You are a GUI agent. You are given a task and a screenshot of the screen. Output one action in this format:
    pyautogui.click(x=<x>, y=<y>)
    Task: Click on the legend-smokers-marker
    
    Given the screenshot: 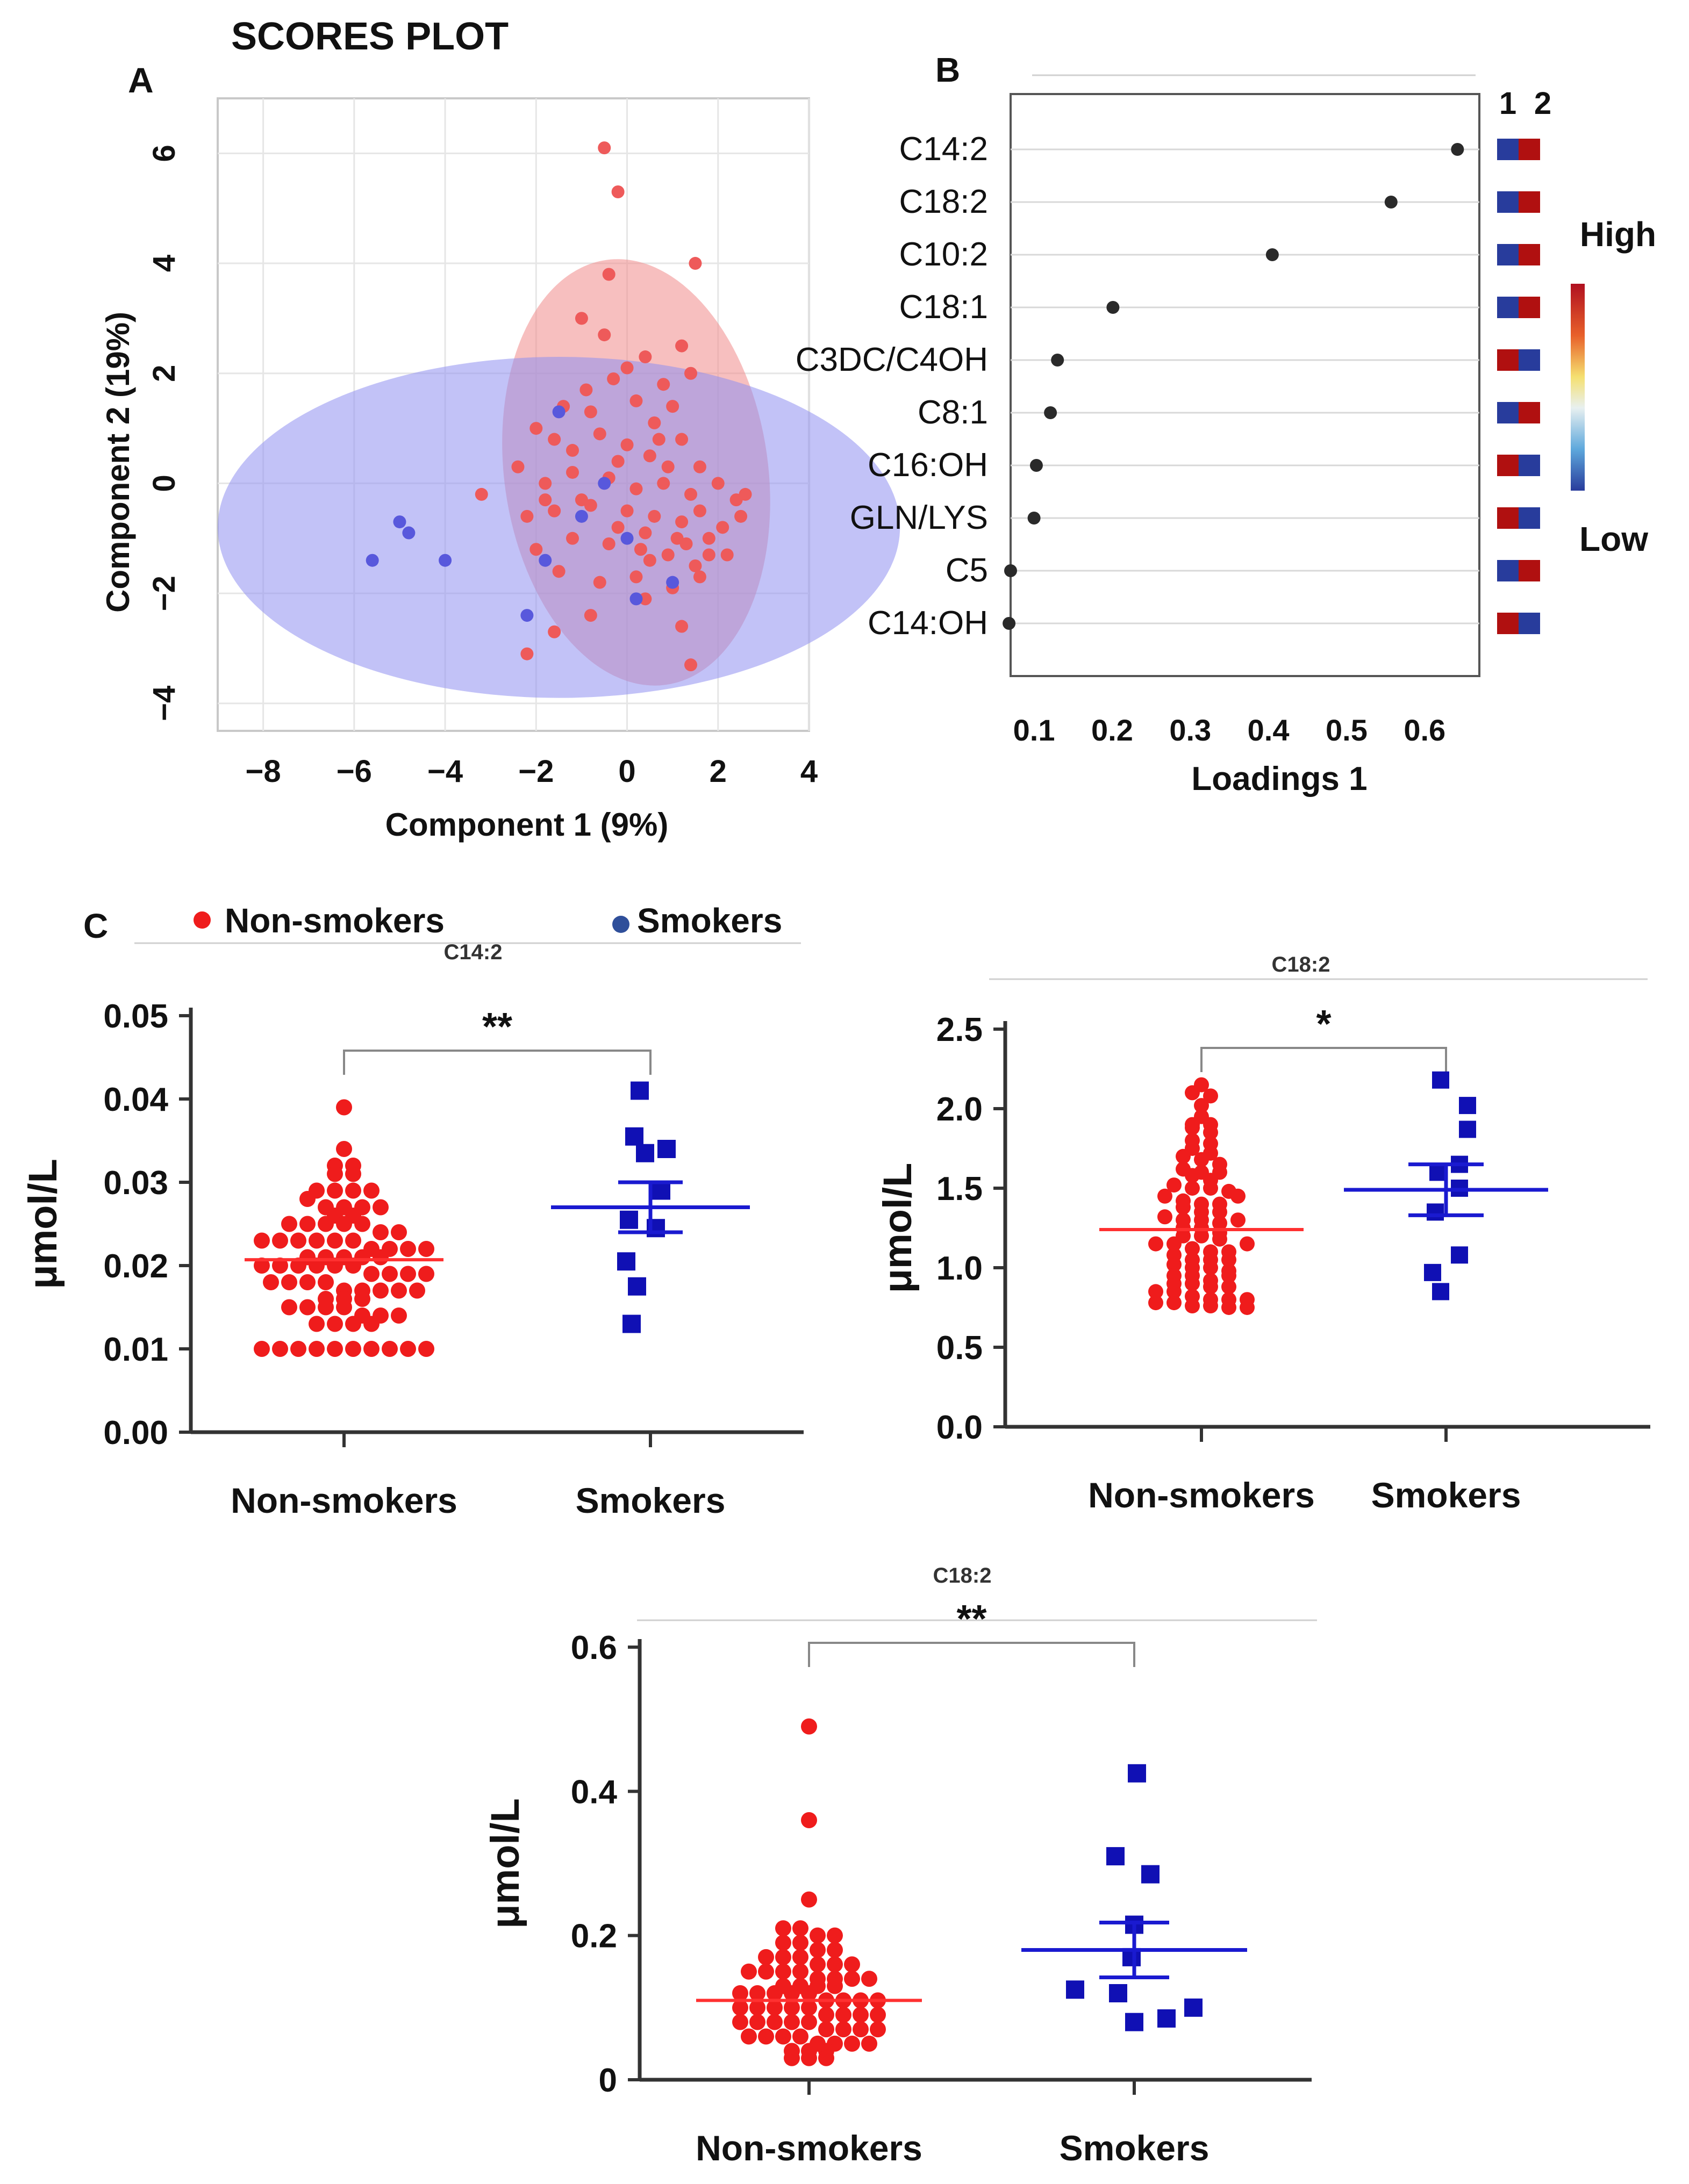 What is the action you would take?
    pyautogui.click(x=620, y=925)
    